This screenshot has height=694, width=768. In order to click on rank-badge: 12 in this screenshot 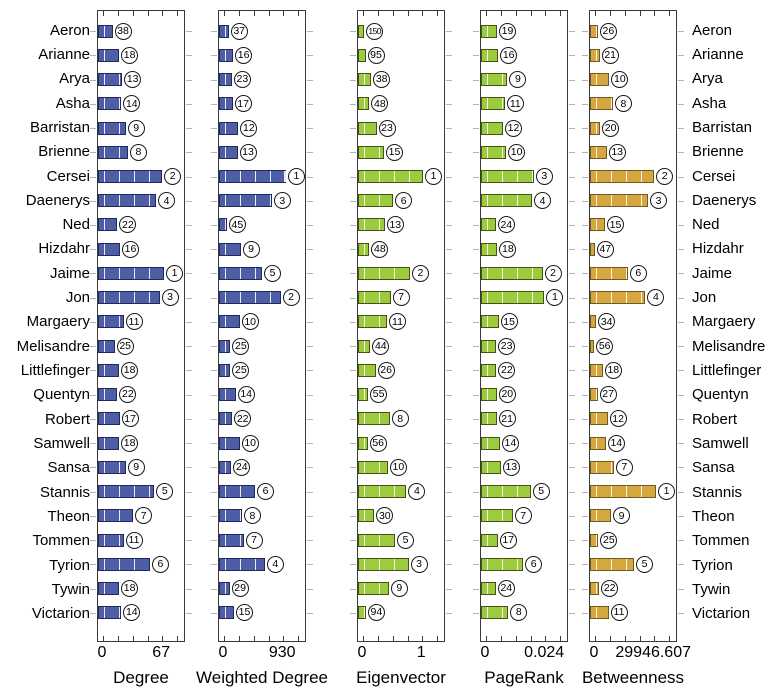, I will do `click(513, 128)`.